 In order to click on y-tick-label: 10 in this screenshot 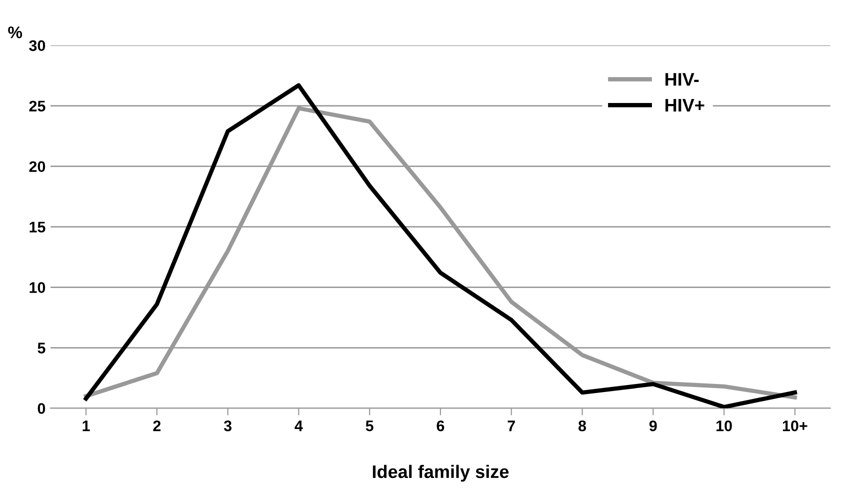, I will do `click(38, 287)`.